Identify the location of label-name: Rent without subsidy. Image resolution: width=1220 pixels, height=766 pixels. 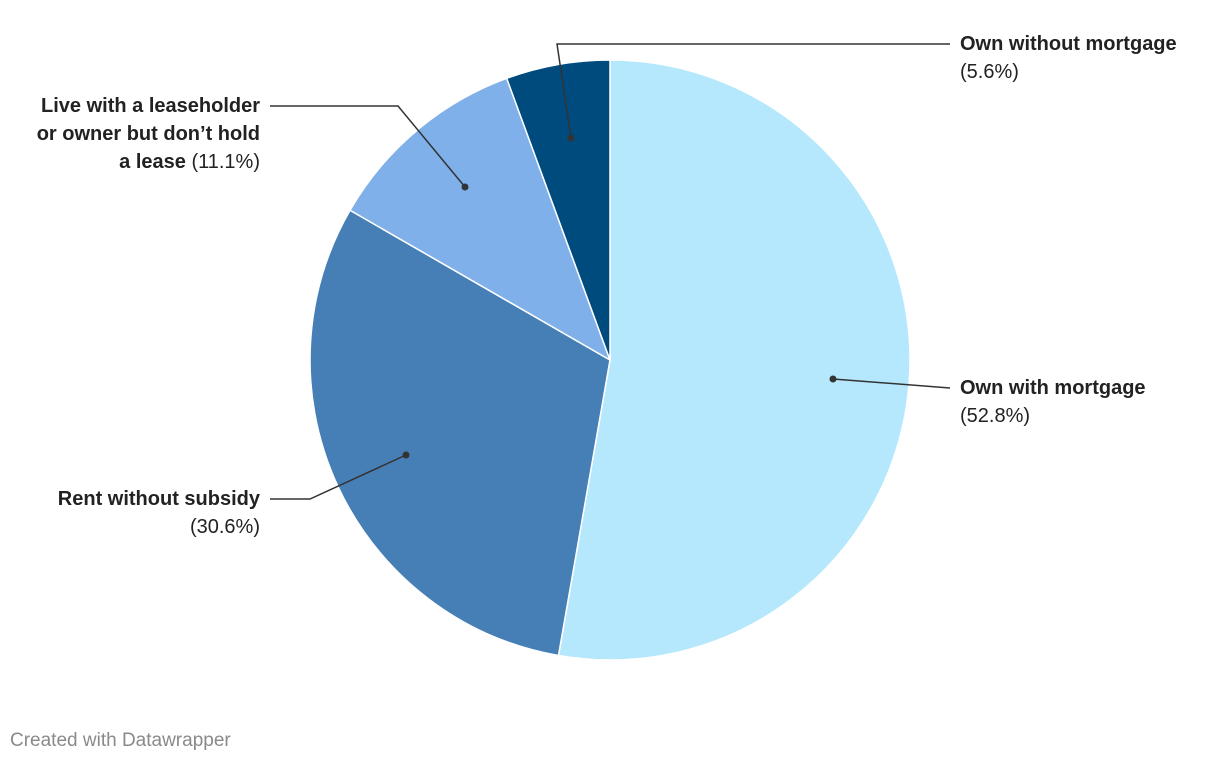
(158, 499).